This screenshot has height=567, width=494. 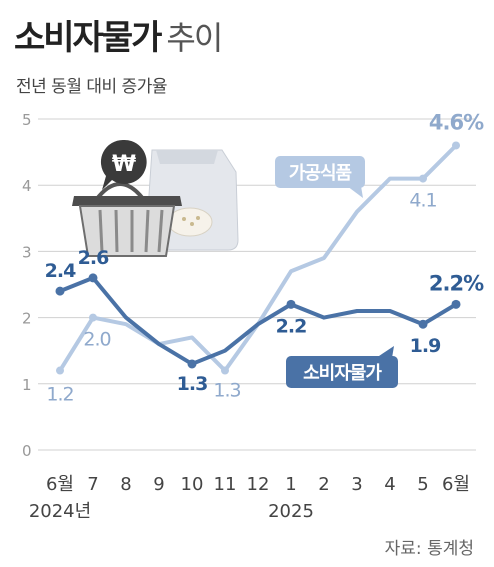 I want to click on series-callout: 소비자물가, so click(x=342, y=367).